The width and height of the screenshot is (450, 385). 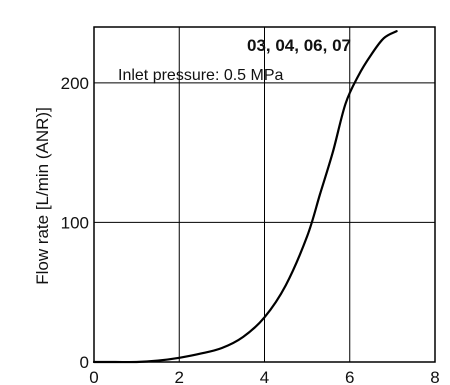 I want to click on x-tick-label: 4, so click(x=264, y=376).